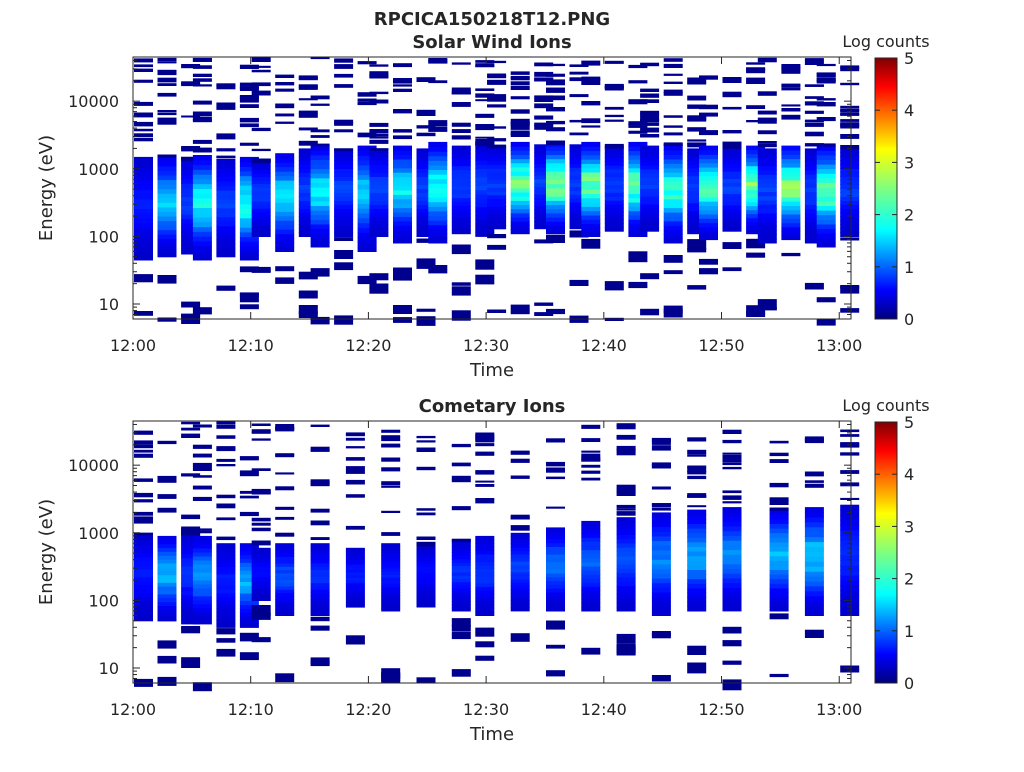 The width and height of the screenshot is (1024, 772). What do you see at coordinates (368, 709) in the screenshot?
I see `x-tick-label: 12:20` at bounding box center [368, 709].